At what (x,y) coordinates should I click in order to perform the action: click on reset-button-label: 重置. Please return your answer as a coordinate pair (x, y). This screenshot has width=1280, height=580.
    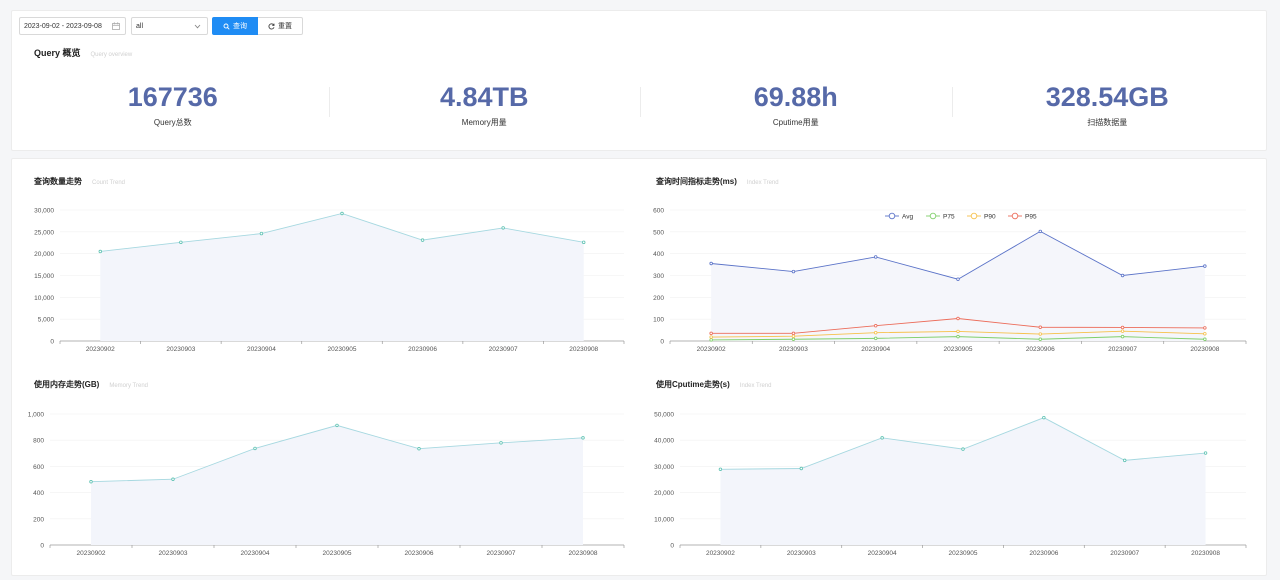
    Looking at the image, I should click on (285, 26).